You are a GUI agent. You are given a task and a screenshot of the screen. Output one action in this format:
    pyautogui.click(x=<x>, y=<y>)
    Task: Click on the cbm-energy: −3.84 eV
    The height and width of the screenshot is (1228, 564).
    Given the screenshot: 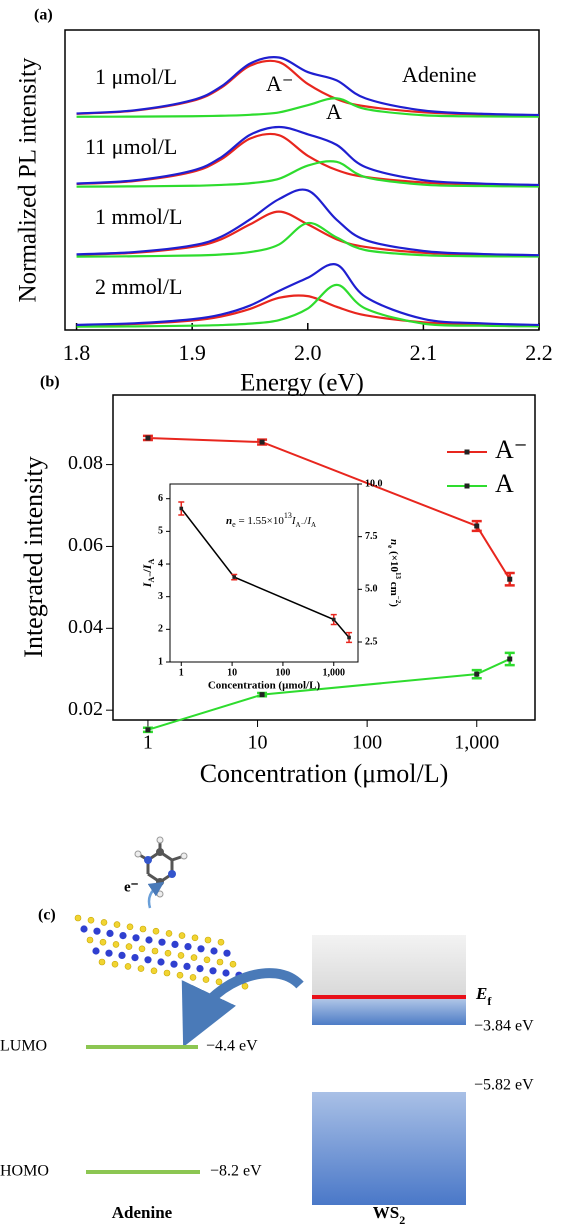 What is the action you would take?
    pyautogui.click(x=504, y=1026)
    